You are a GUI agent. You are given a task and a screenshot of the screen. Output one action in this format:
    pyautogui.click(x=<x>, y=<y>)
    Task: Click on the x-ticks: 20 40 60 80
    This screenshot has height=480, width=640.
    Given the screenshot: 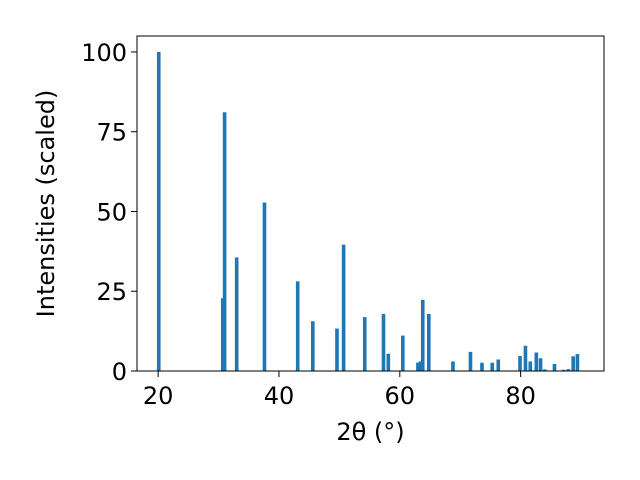 What is the action you would take?
    pyautogui.click(x=339, y=390)
    